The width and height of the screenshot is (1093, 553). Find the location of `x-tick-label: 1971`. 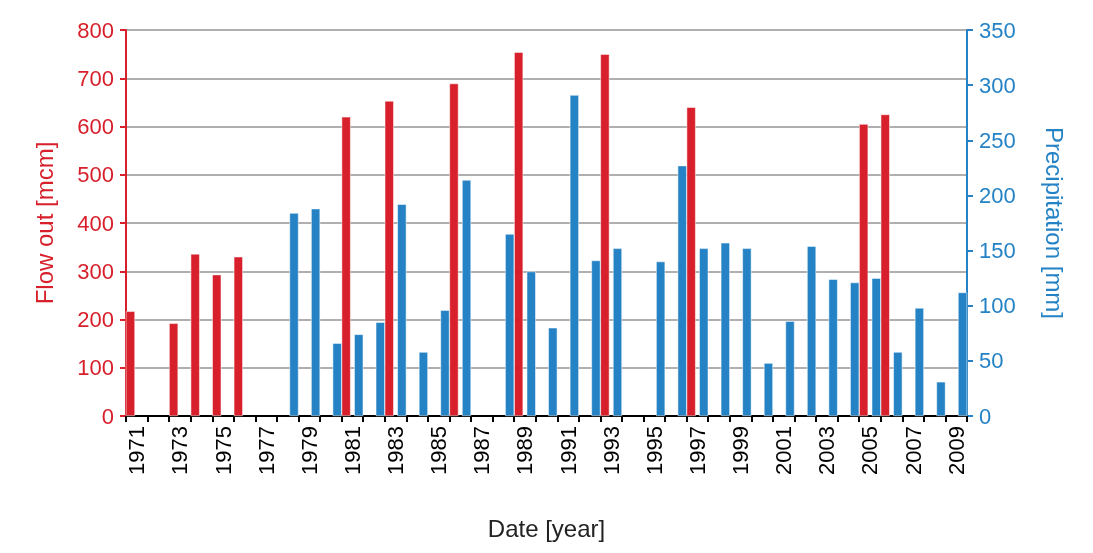

x-tick-label: 1971 is located at coordinates (137, 450).